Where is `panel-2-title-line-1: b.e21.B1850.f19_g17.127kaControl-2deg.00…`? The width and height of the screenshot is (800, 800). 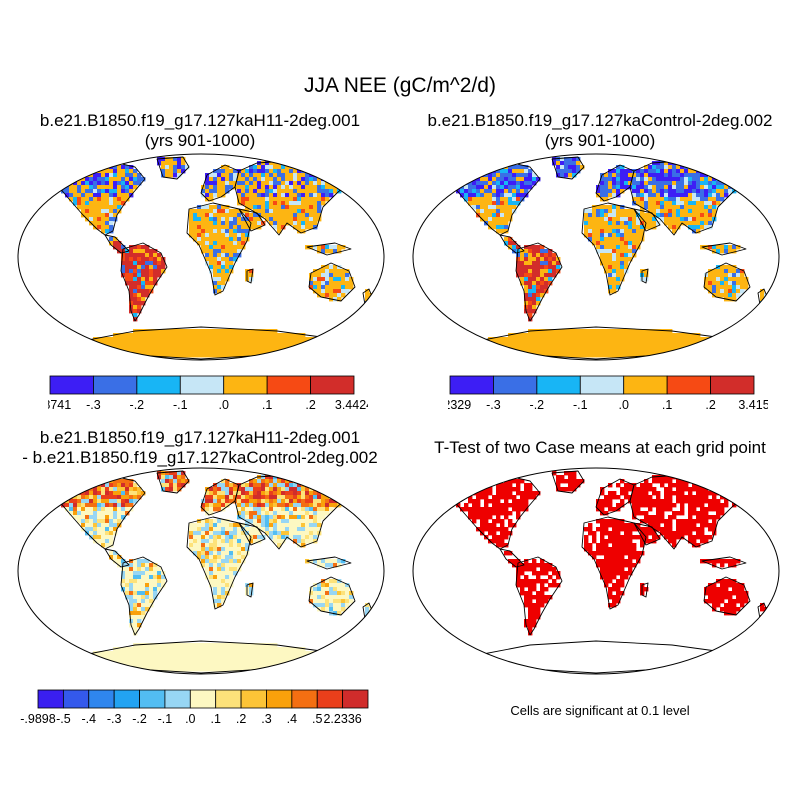 panel-2-title-line-1: b.e21.B1850.f19_g17.127kaControl-2deg.00… is located at coordinates (600, 120).